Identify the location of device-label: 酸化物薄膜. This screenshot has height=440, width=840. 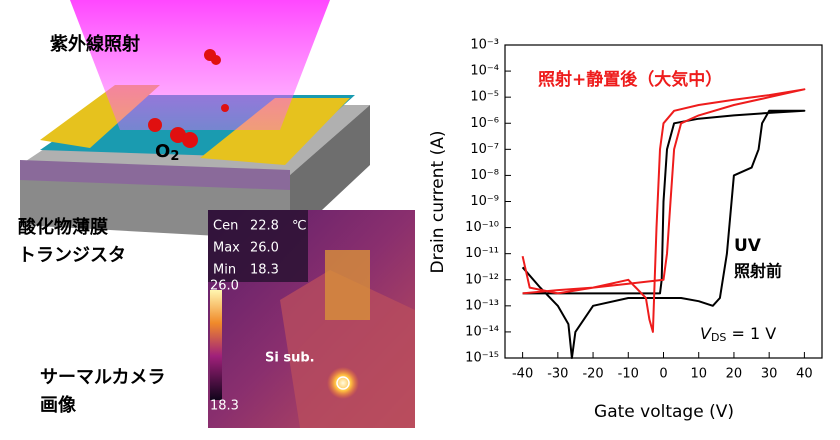
(63, 227).